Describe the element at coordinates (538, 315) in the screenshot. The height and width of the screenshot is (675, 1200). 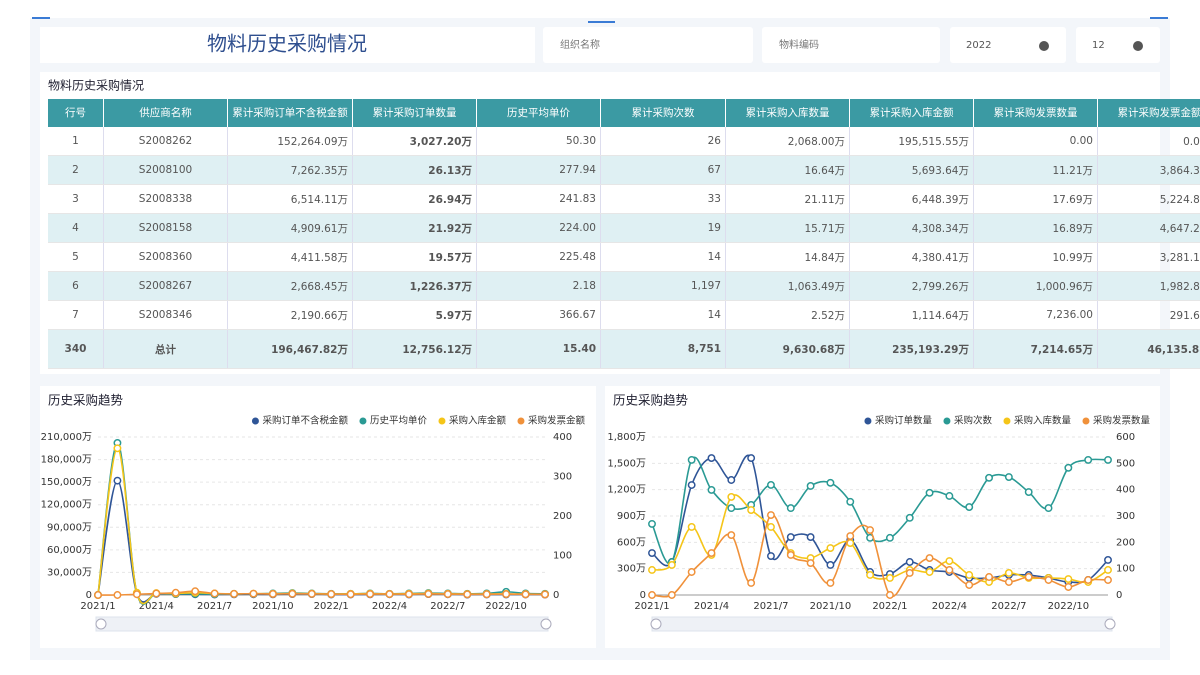
I see `table-cell: 366.67` at that location.